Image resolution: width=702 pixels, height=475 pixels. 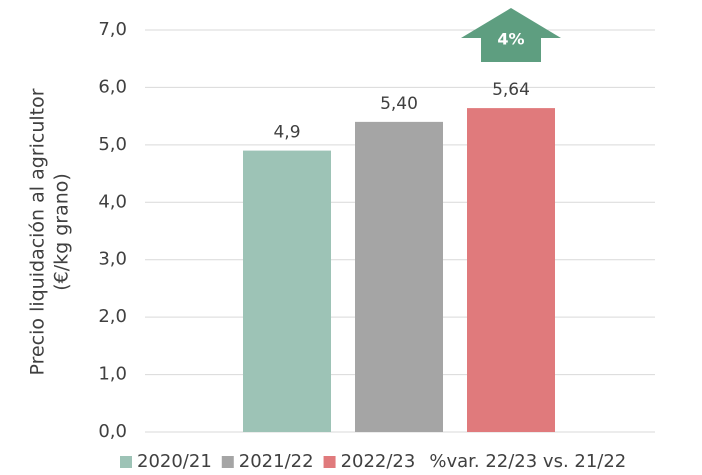 I want to click on y-tick-label: 3,0, so click(x=112, y=259).